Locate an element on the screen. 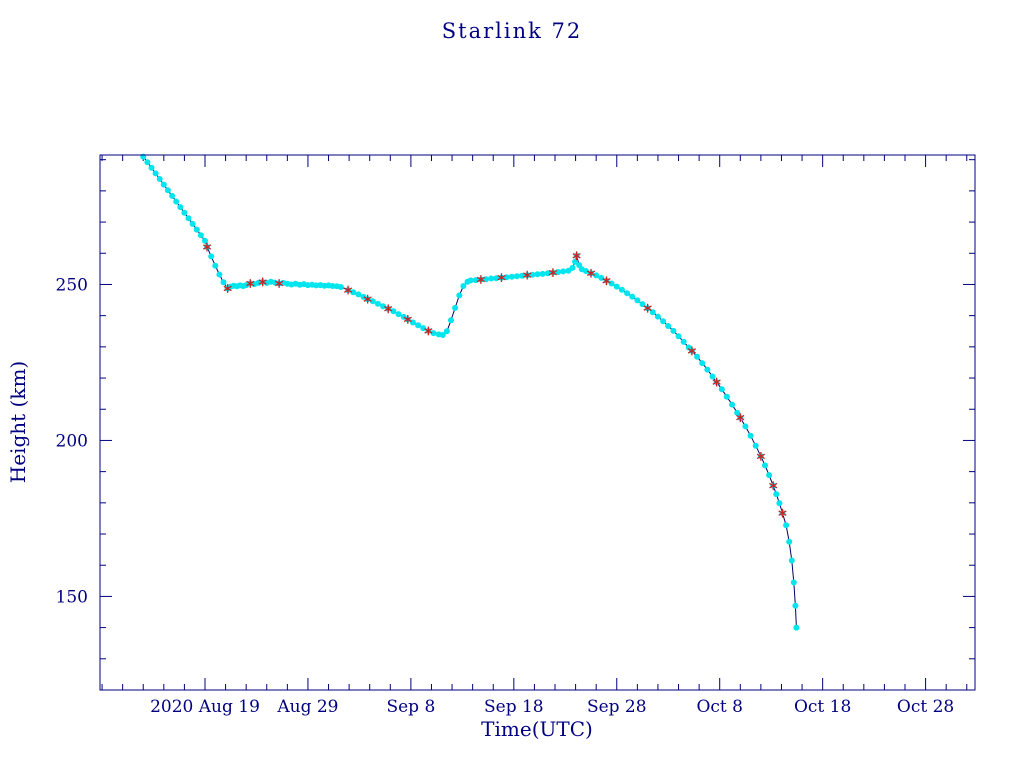  x-tick-label: Oct 8 is located at coordinates (719, 707).